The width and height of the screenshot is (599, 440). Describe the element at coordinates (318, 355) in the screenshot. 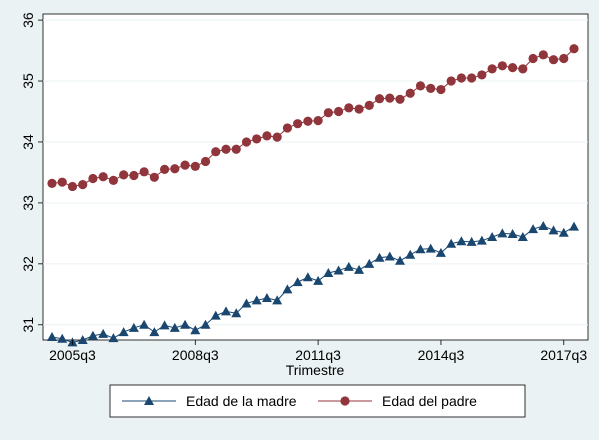

I see `x-tick-label: 2011q3` at that location.